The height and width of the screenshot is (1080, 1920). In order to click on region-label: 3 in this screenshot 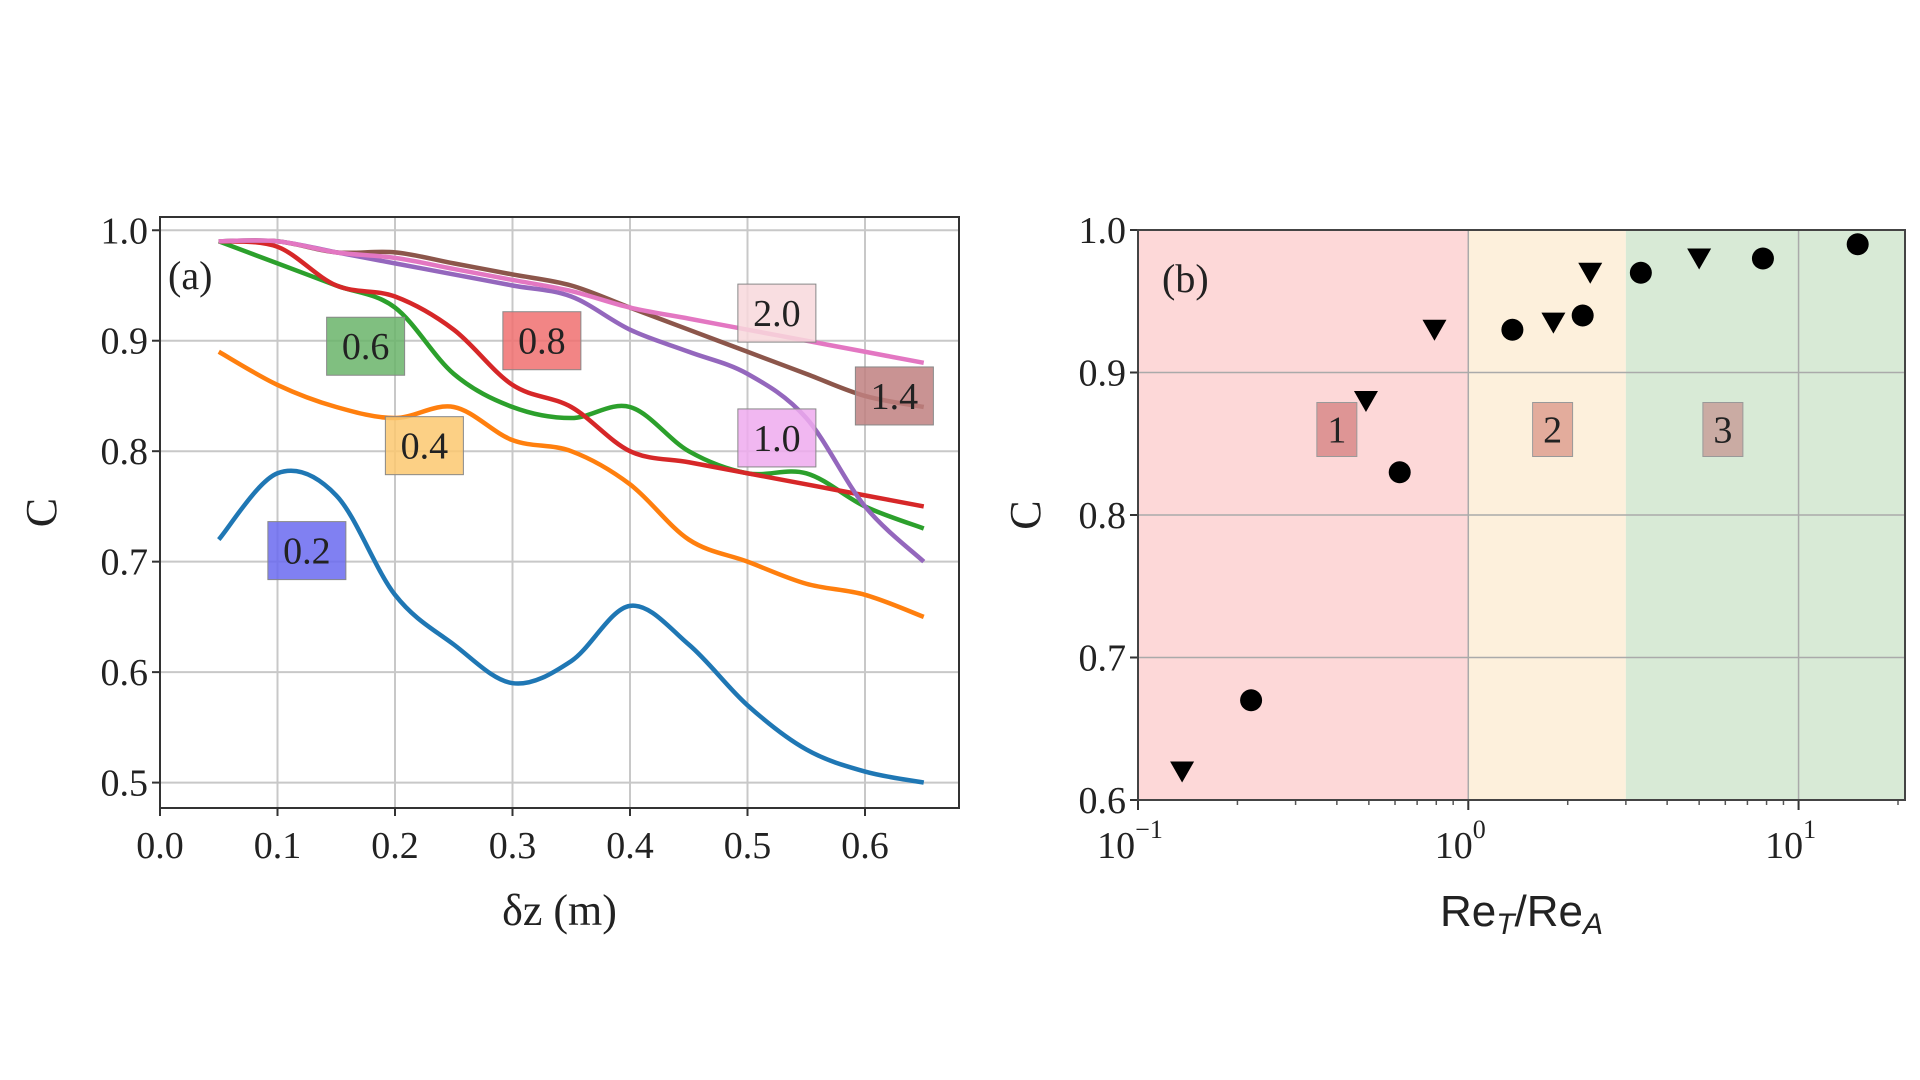, I will do `click(1722, 431)`.